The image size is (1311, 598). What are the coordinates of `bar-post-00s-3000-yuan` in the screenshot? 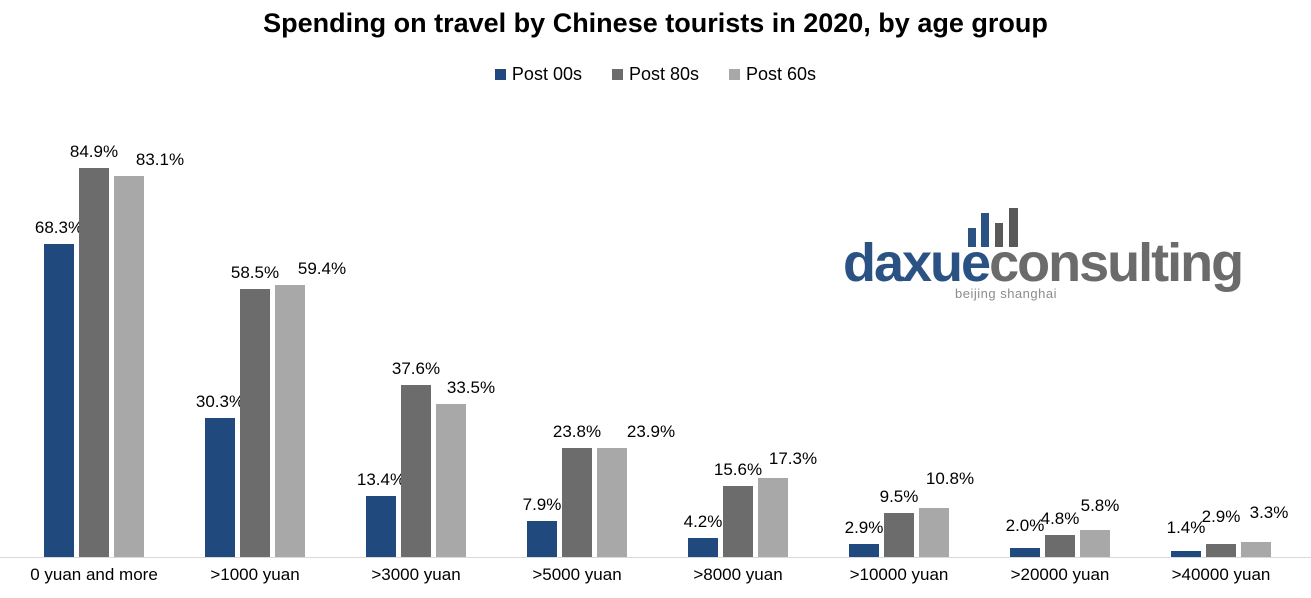 It's located at (381, 526).